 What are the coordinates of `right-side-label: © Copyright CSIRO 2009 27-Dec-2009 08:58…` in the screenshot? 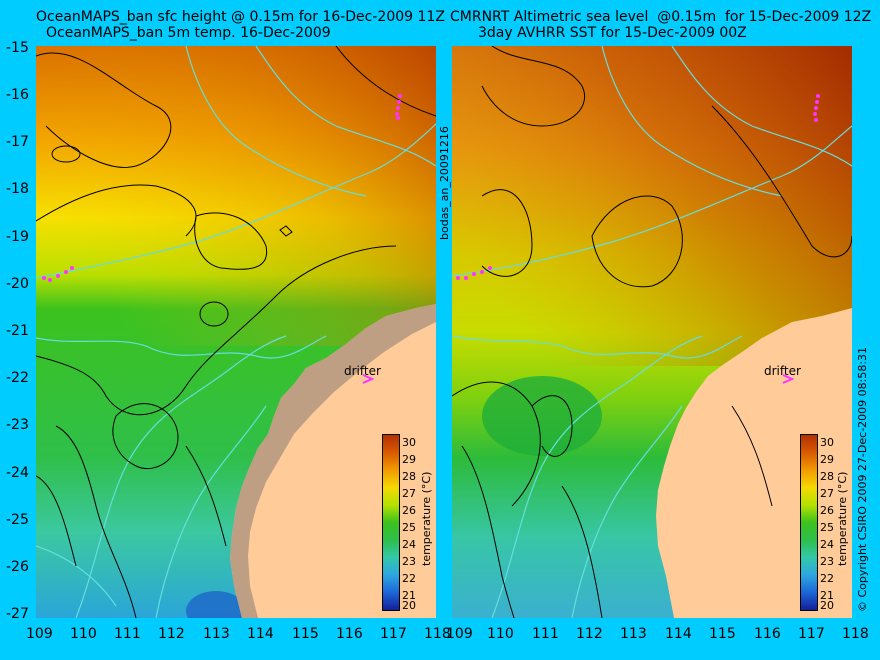 It's located at (862, 479).